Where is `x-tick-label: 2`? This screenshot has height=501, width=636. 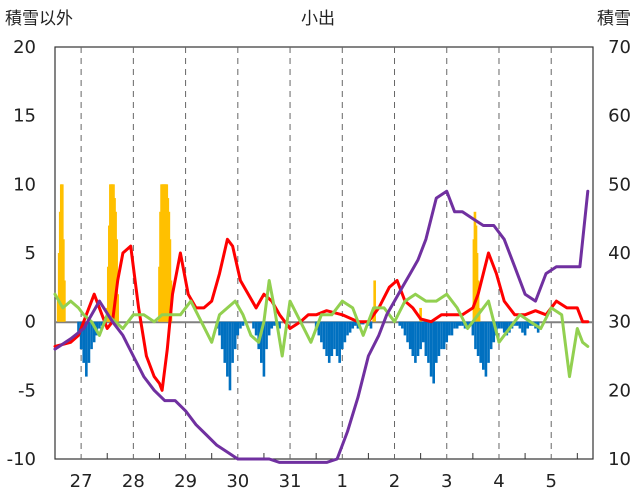 x-tick-label: 2 is located at coordinates (394, 481).